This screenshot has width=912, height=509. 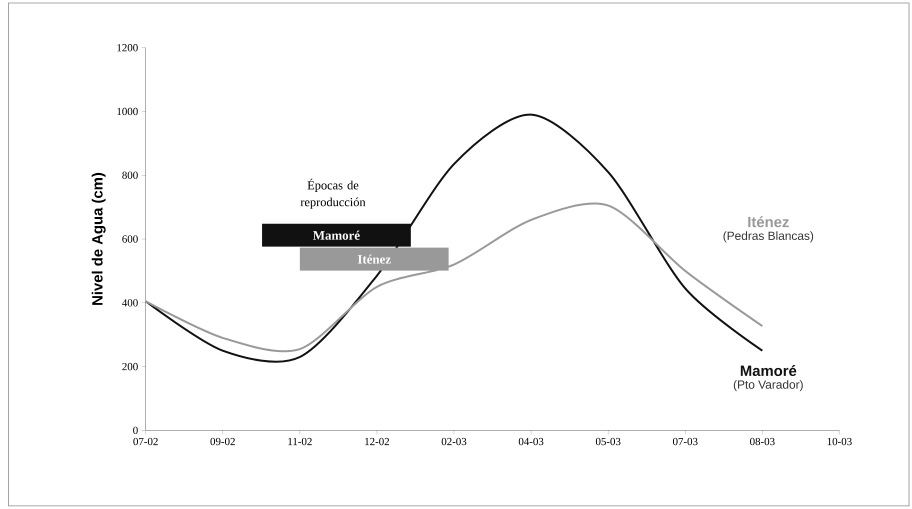 What do you see at coordinates (130, 175) in the screenshot?
I see `y-tick-label: 800` at bounding box center [130, 175].